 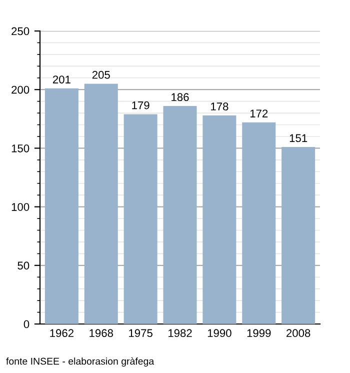 What do you see at coordinates (27, 324) in the screenshot?
I see `y-tick-label: 0` at bounding box center [27, 324].